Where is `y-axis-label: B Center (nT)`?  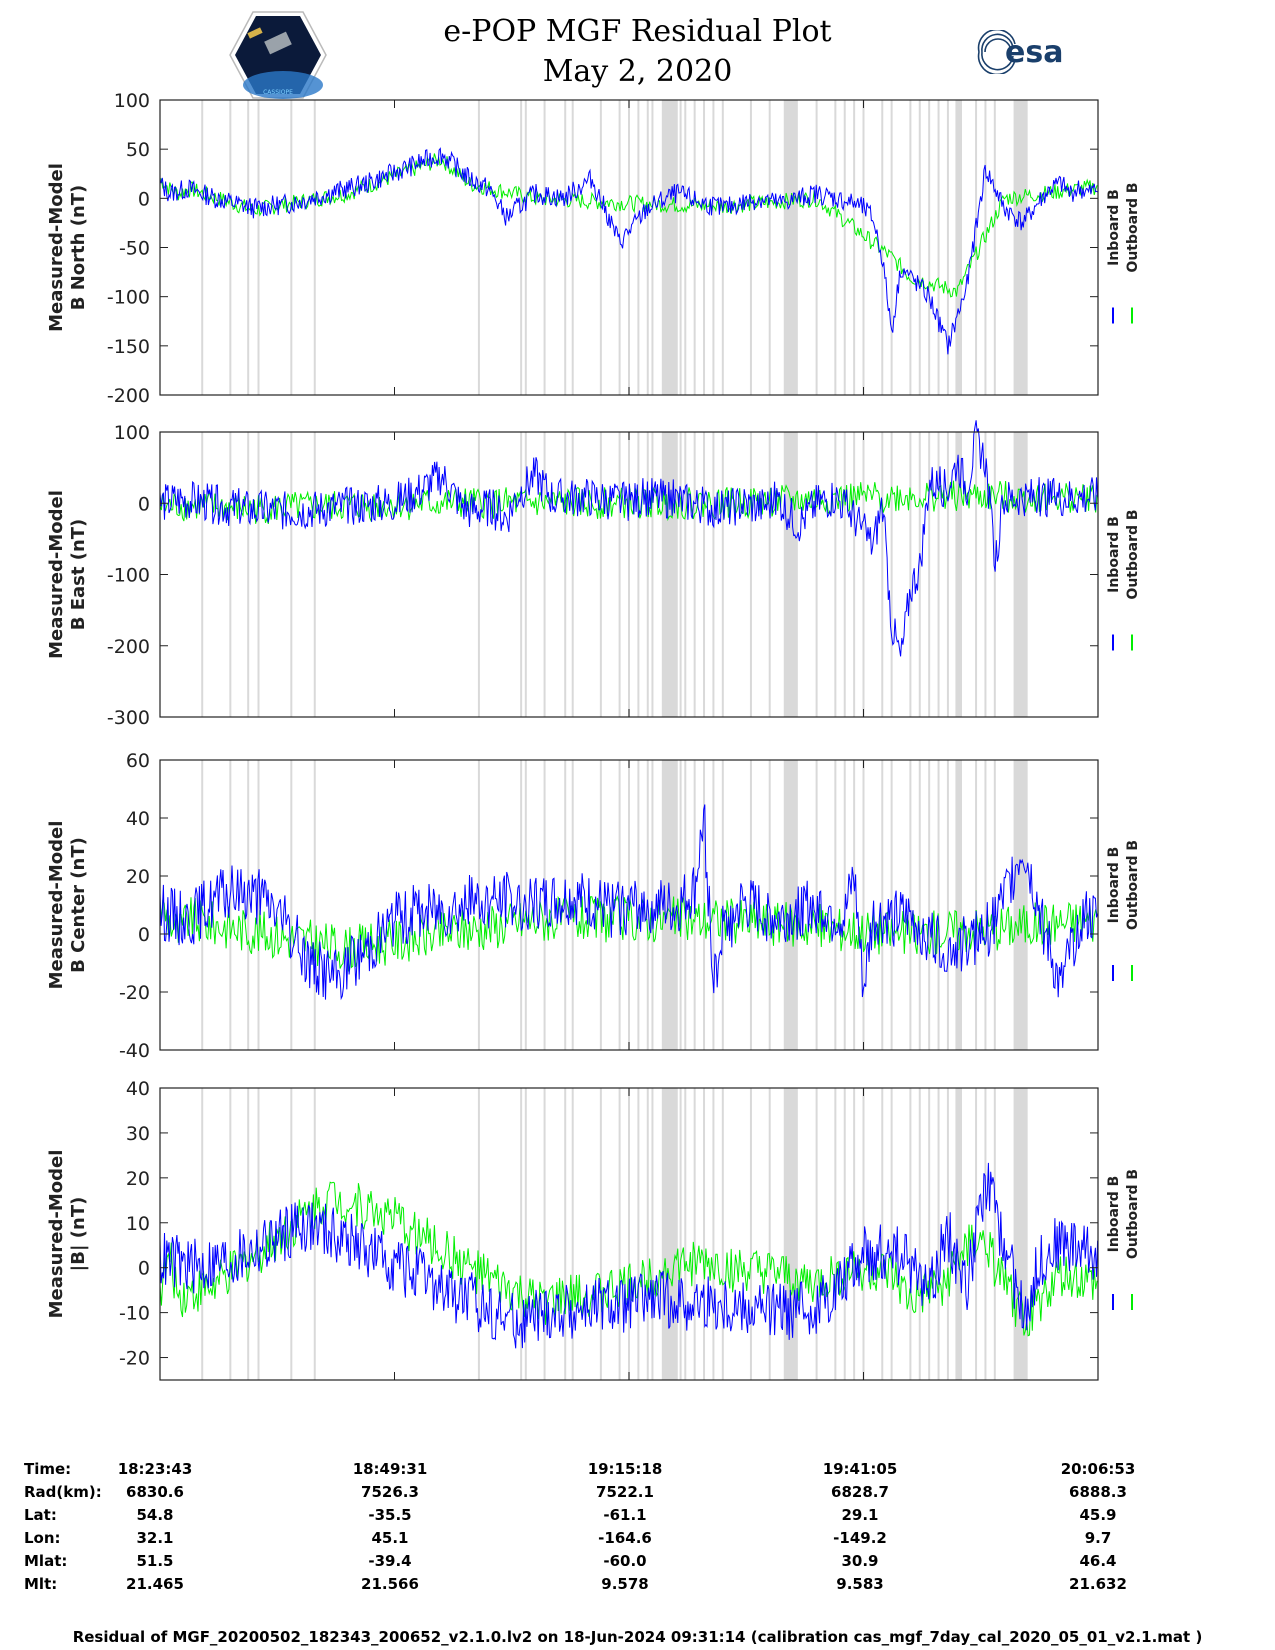 y-axis-label: B Center (nT) is located at coordinates (78, 905).